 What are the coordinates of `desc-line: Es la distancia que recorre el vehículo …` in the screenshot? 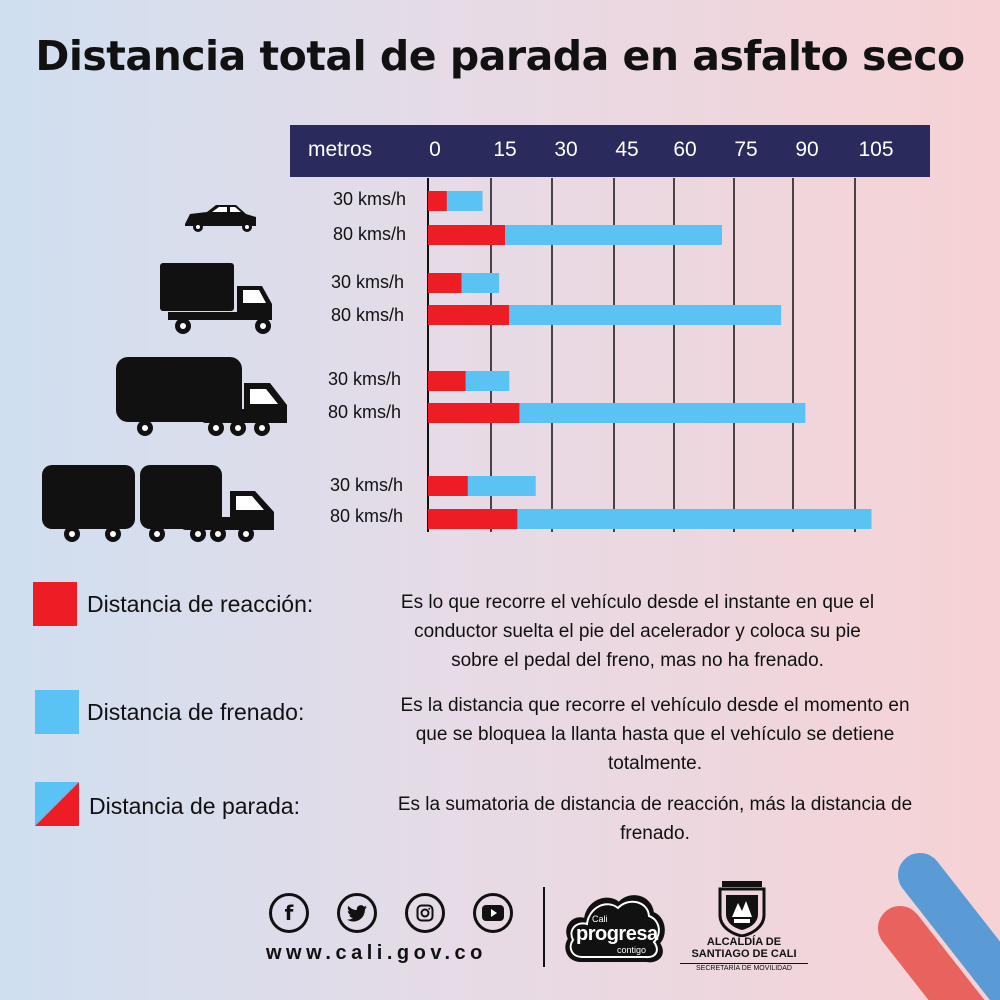 It's located at (655, 705).